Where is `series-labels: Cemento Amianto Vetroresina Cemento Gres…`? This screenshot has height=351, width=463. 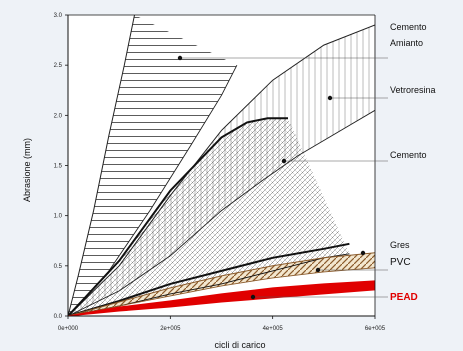
series-labels: Cemento Amianto Vetroresina Cemento Gres… is located at coordinates (413, 162).